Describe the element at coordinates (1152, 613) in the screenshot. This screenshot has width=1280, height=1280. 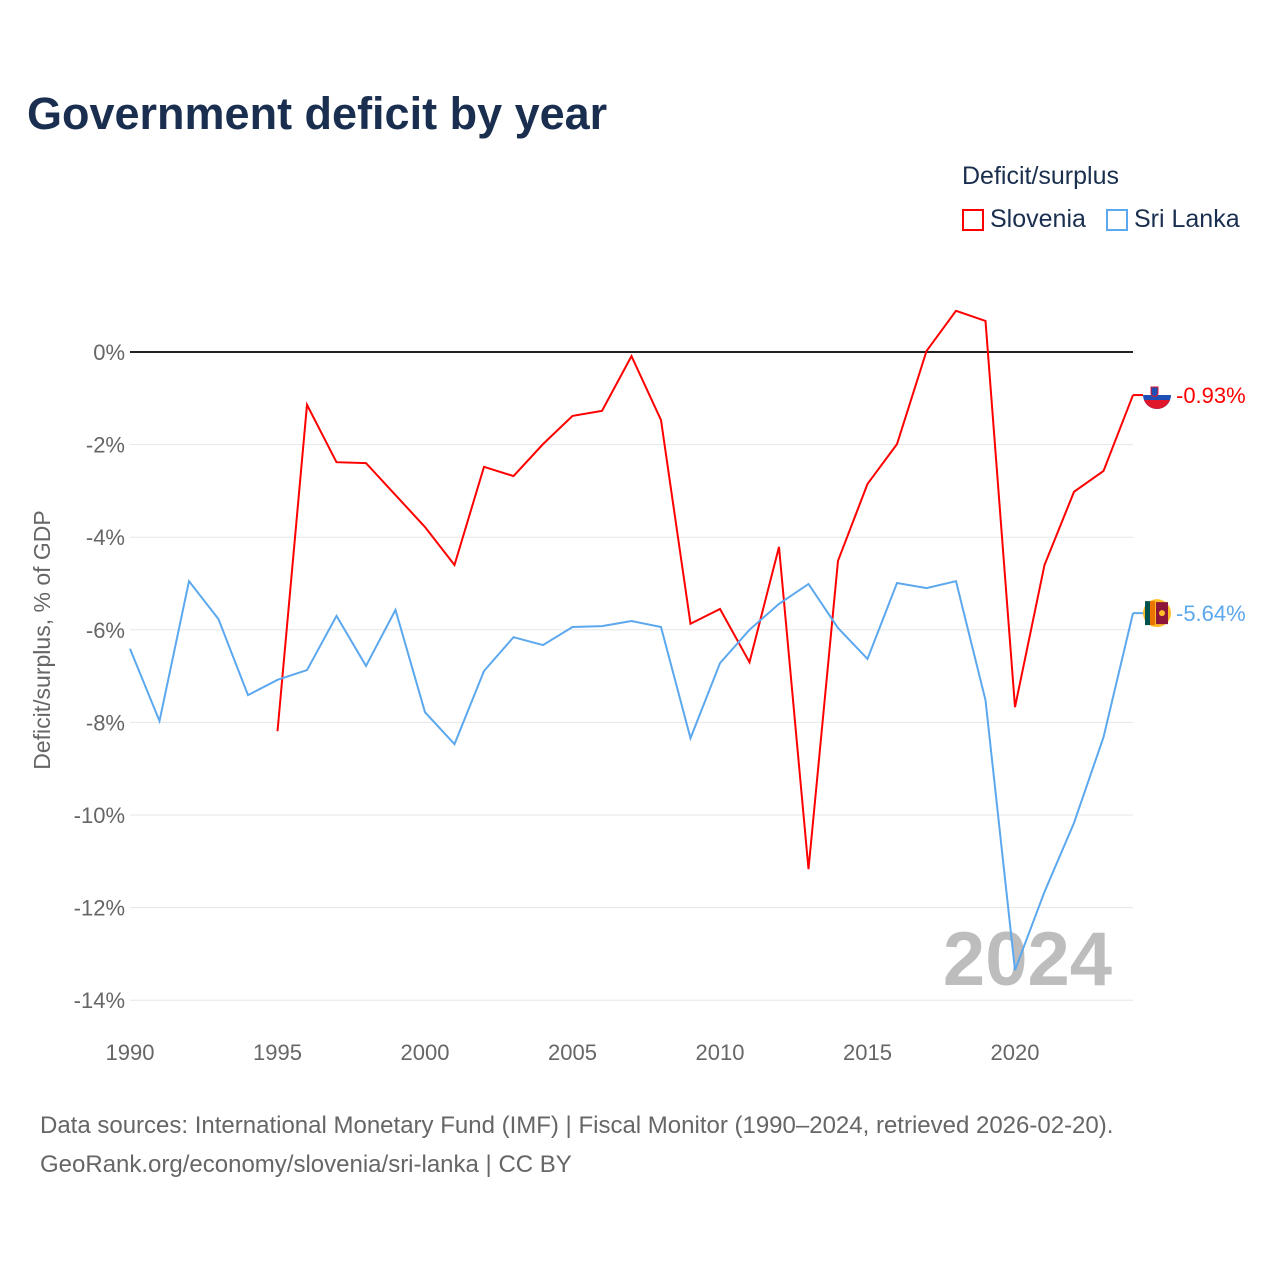
I see `flag-orange` at that location.